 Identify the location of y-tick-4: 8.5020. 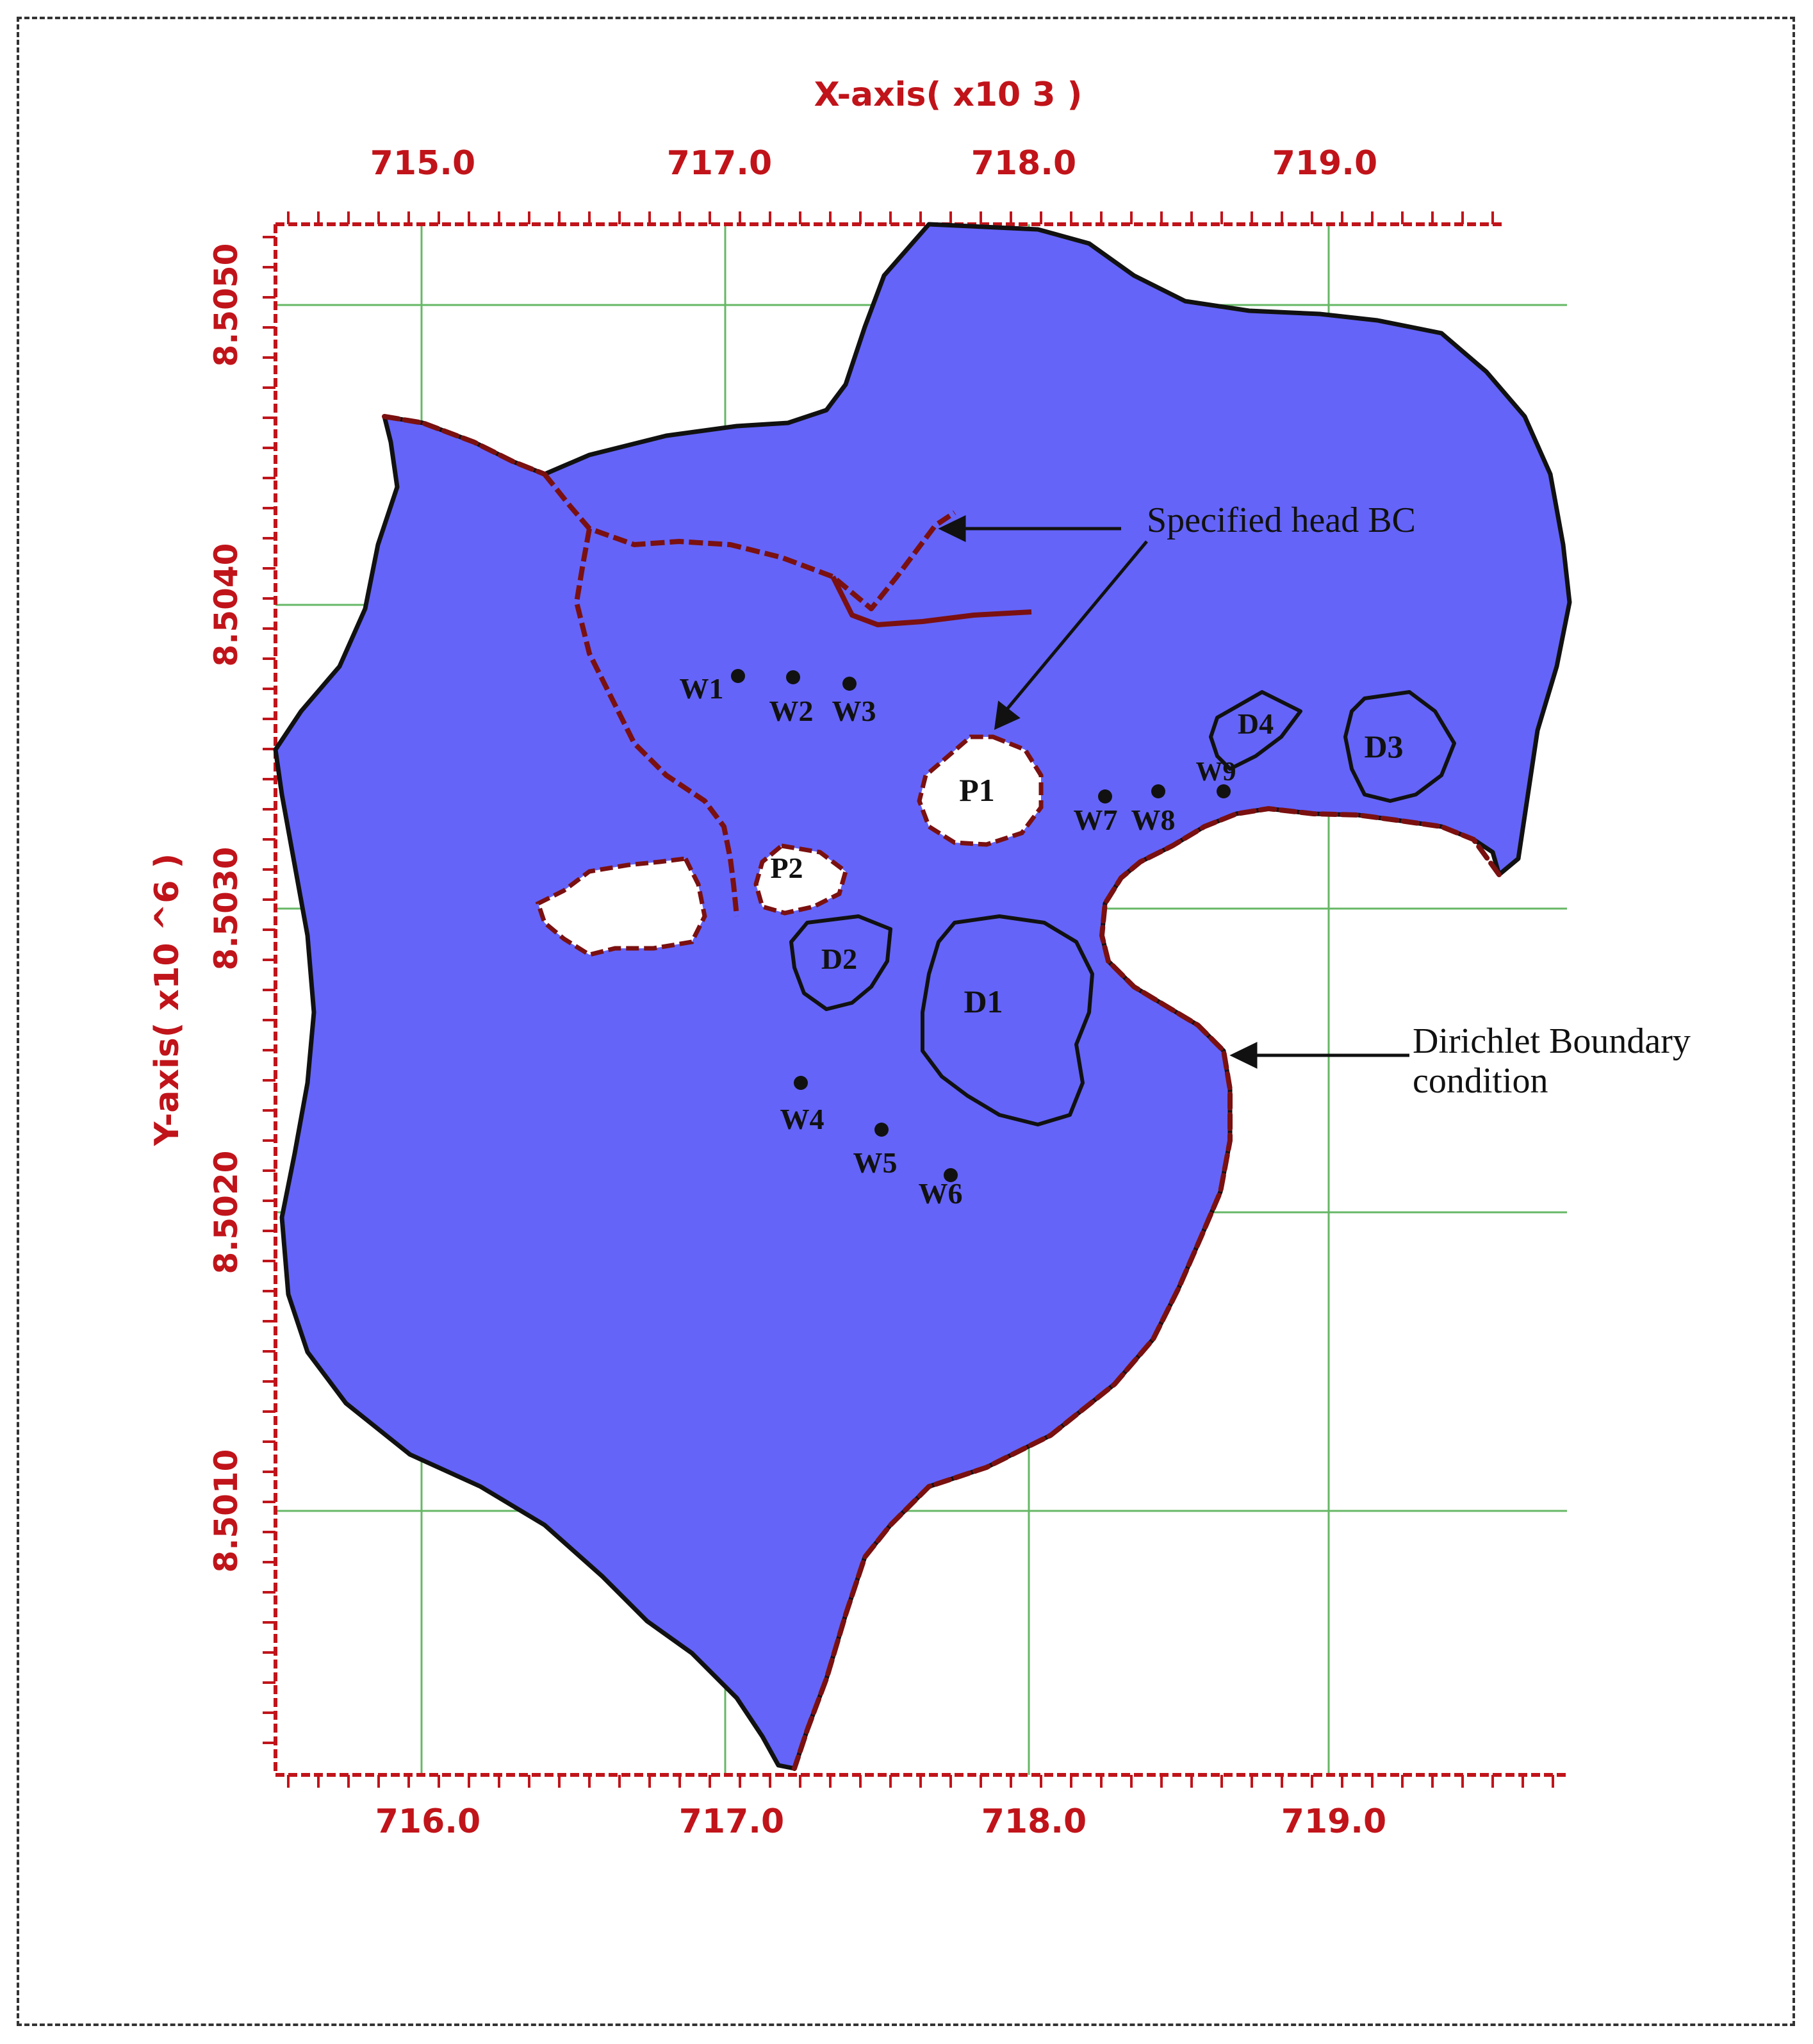
(226, 1212).